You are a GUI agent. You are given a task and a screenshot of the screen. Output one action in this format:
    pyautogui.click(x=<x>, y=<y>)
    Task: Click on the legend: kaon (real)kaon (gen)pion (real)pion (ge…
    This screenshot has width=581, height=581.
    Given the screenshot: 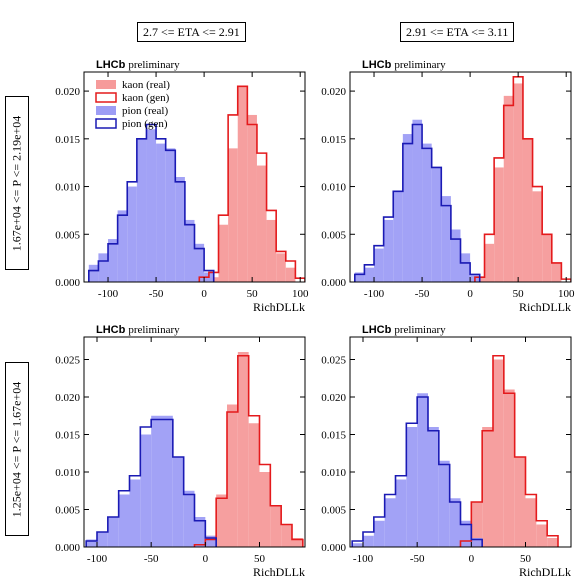 What is the action you would take?
    pyautogui.click(x=132, y=104)
    